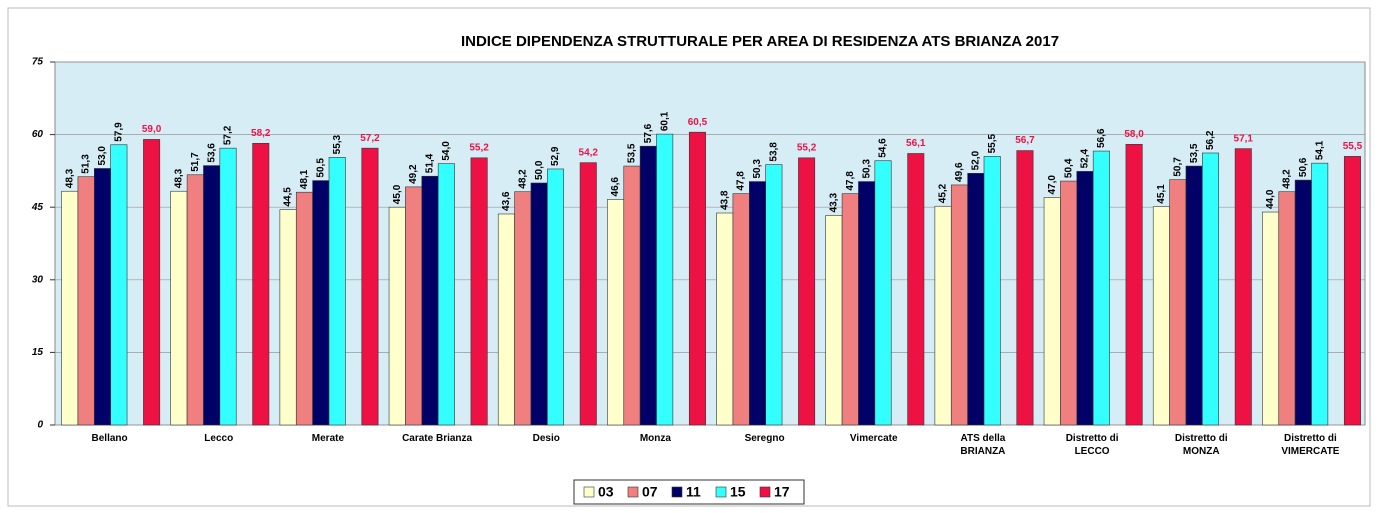 This screenshot has height=513, width=1379. I want to click on data-label: 50,7, so click(1177, 167).